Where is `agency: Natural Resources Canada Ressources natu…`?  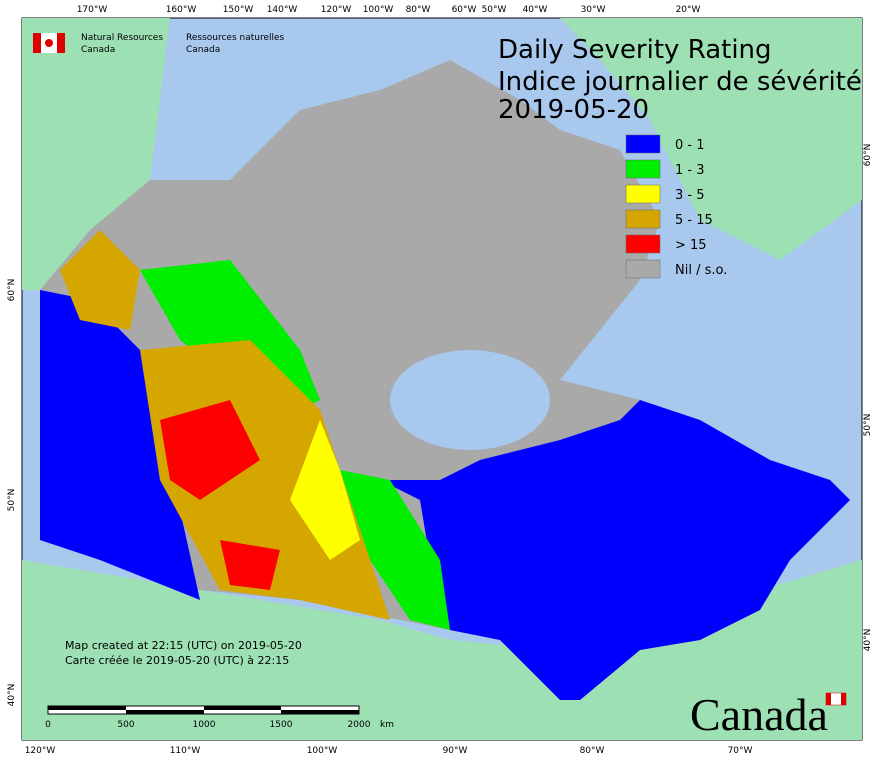 agency: Natural Resources Canada Ressources natu… is located at coordinates (159, 44).